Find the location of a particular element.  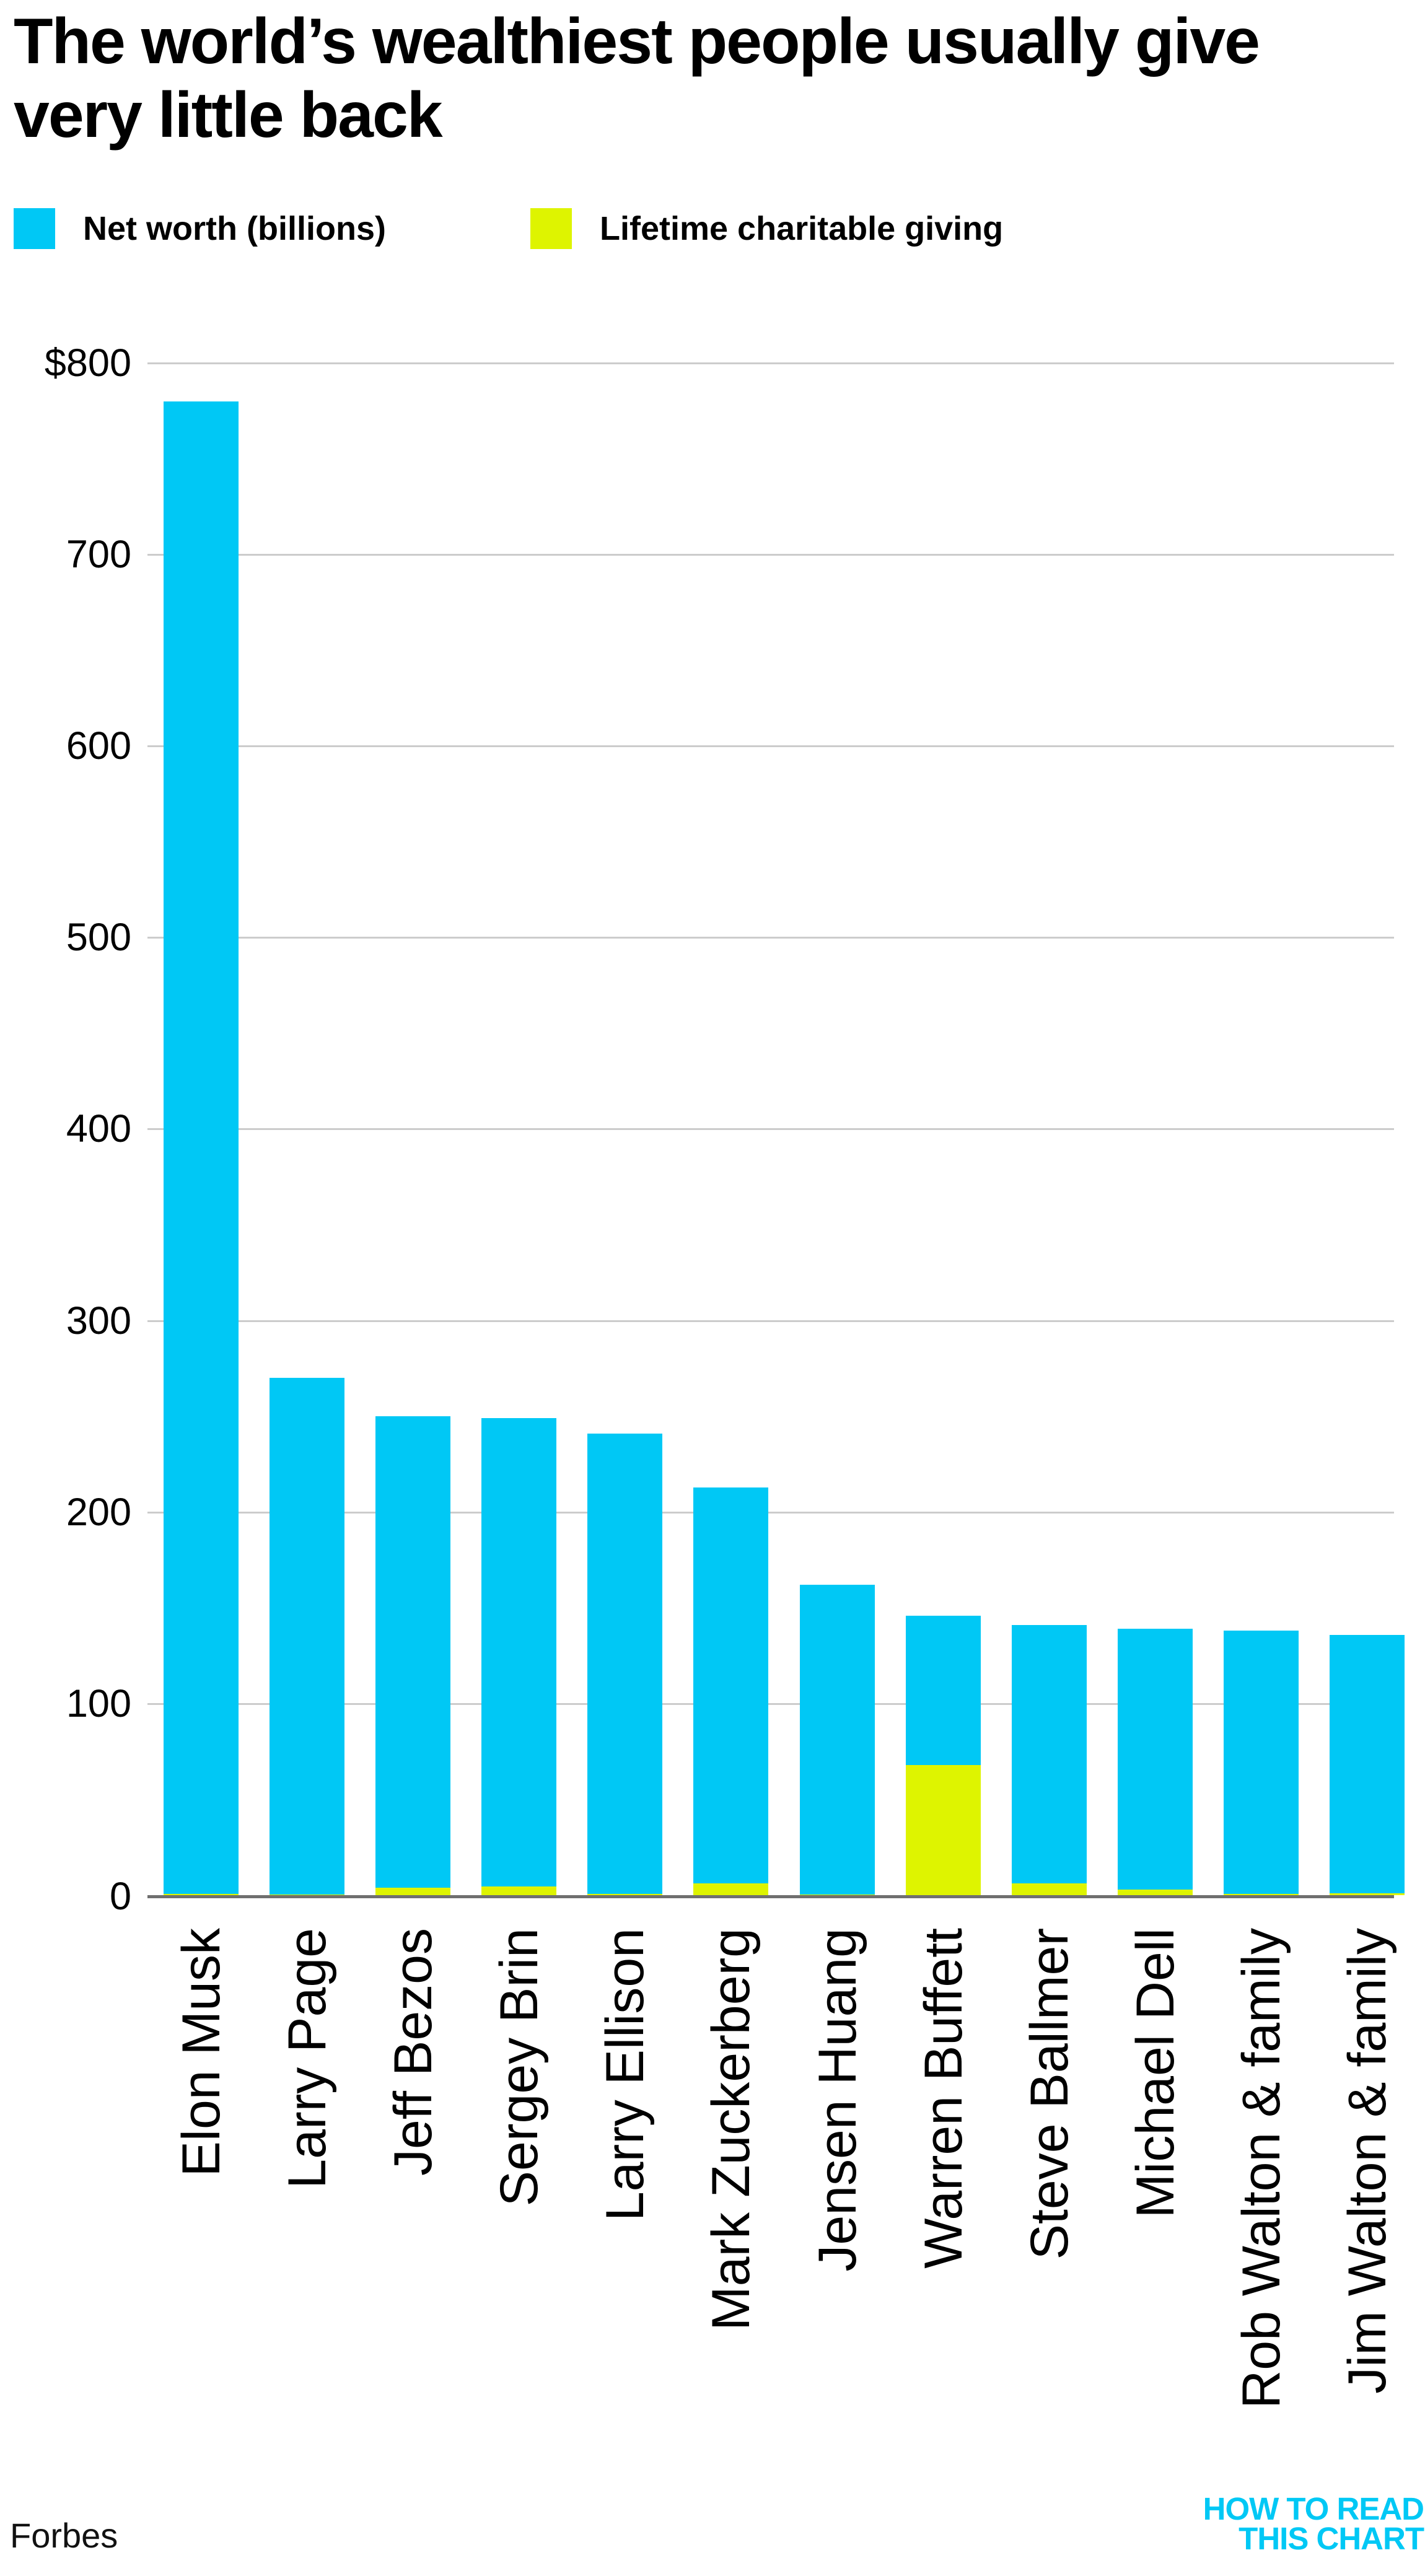

how-to-read-this-chart-logo: HOW TO READ THIS CHART is located at coordinates (1313, 2523).